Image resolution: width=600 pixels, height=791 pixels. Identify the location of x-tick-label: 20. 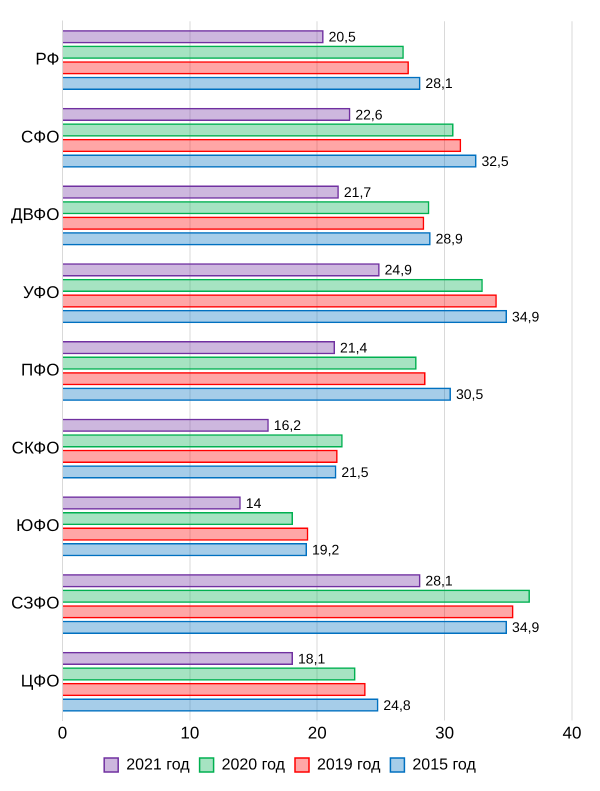
(317, 732).